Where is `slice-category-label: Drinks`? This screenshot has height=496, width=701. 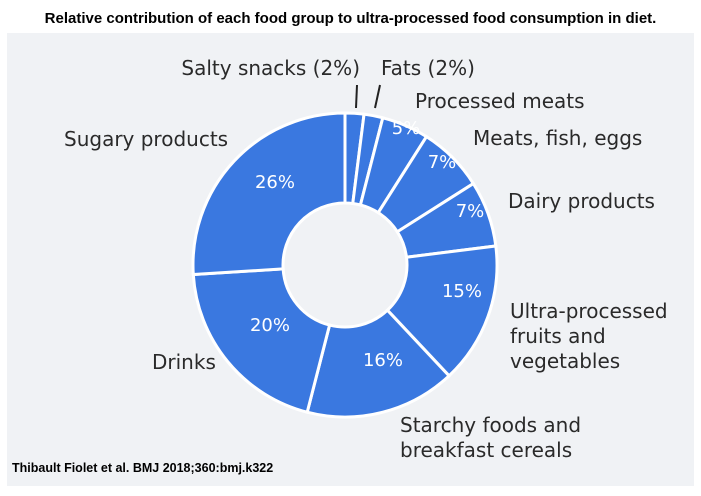 slice-category-label: Drinks is located at coordinates (184, 362).